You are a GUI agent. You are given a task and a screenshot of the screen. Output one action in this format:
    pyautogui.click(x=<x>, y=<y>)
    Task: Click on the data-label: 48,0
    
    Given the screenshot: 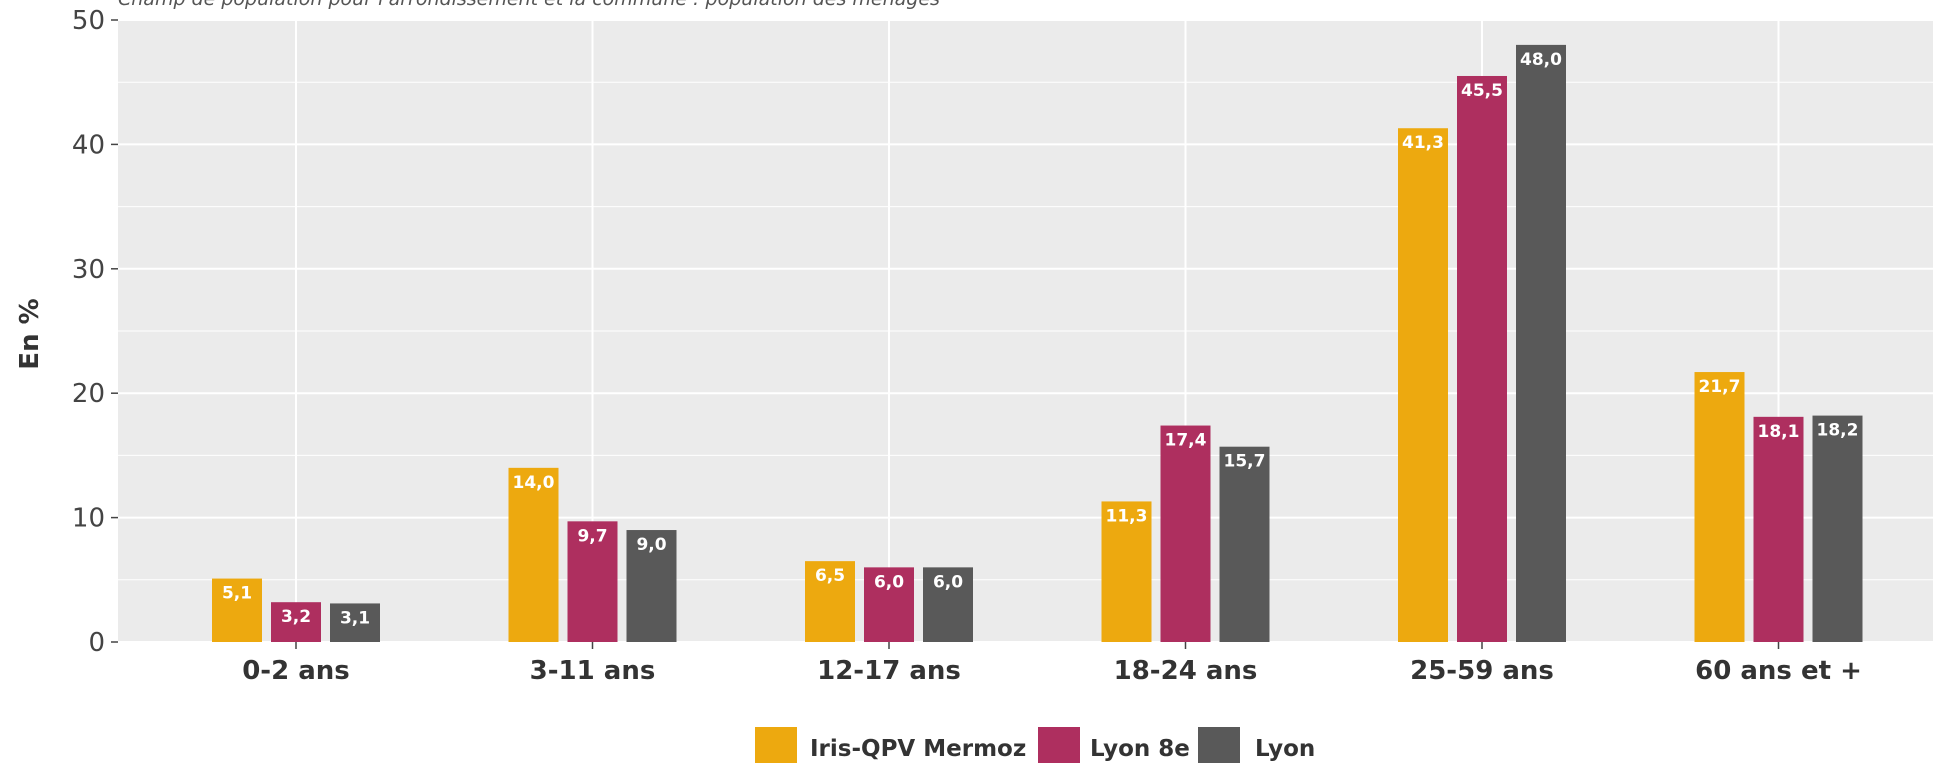 What is the action you would take?
    pyautogui.click(x=1541, y=60)
    